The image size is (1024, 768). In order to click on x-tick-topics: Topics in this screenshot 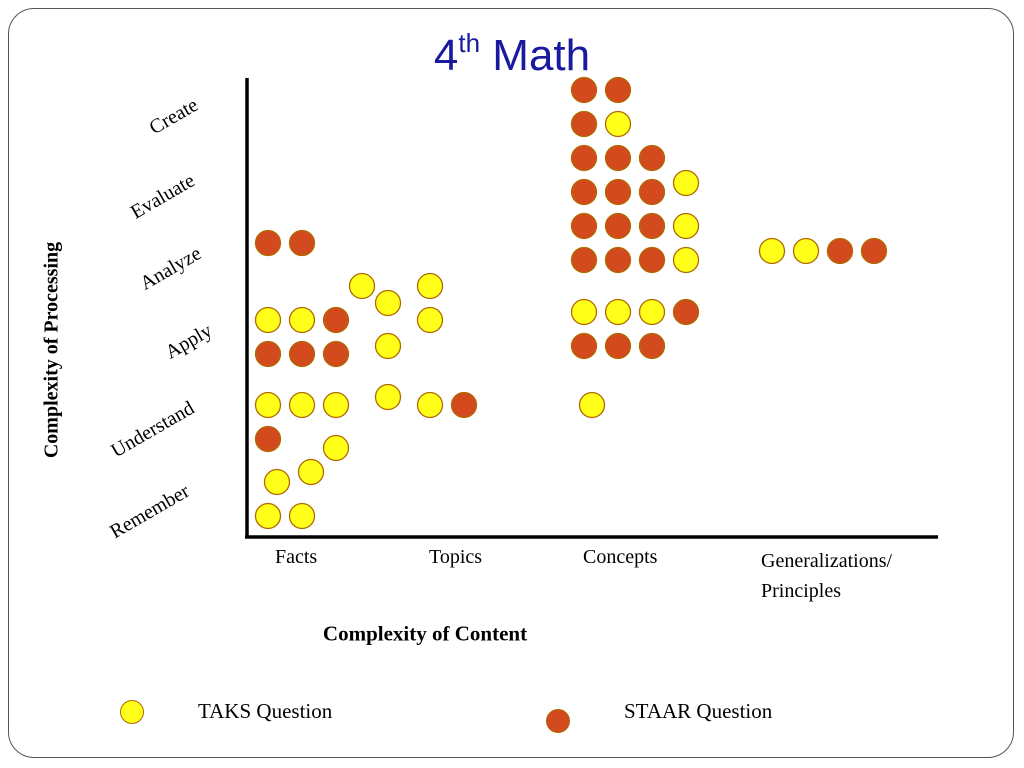, I will do `click(456, 557)`.